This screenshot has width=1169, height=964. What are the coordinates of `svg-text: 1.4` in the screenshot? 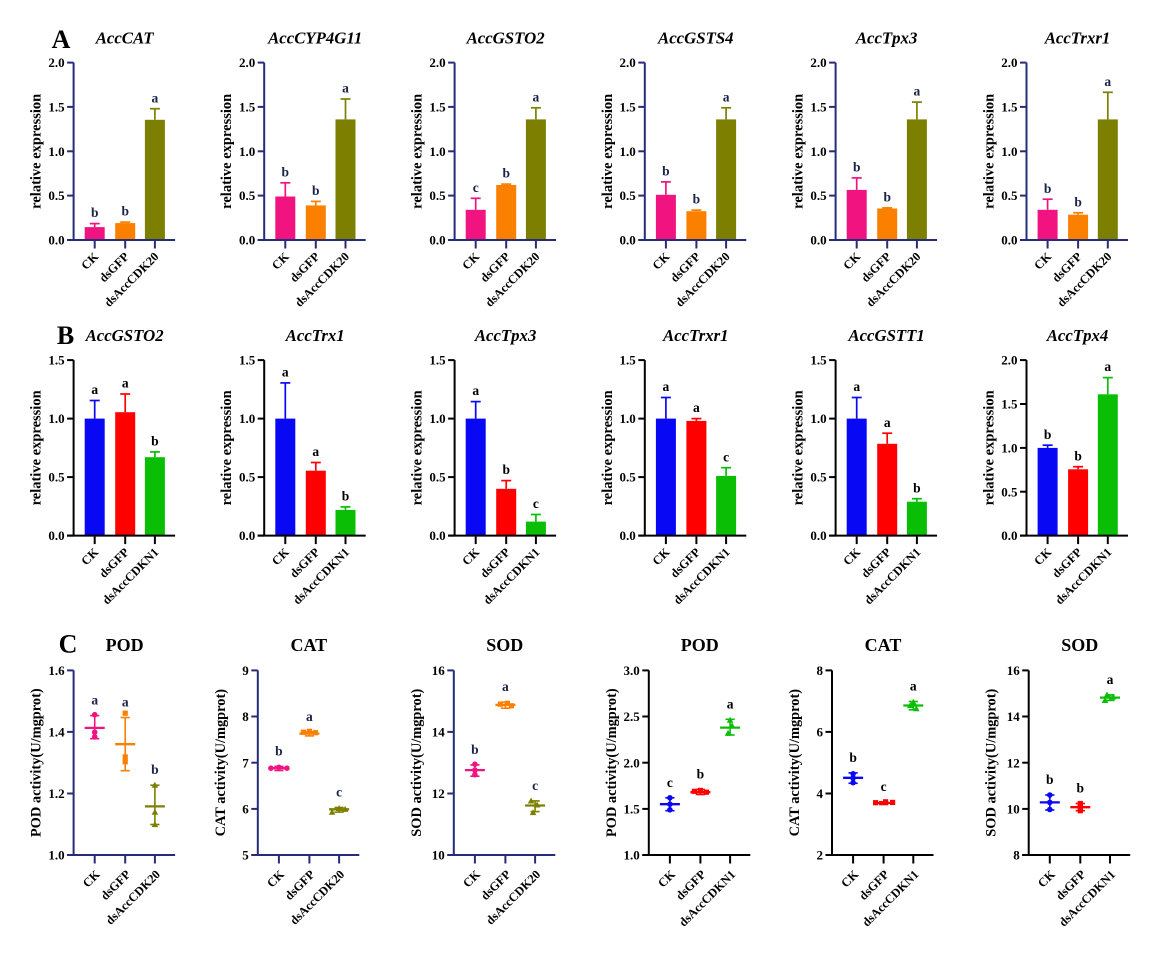 It's located at (56, 732).